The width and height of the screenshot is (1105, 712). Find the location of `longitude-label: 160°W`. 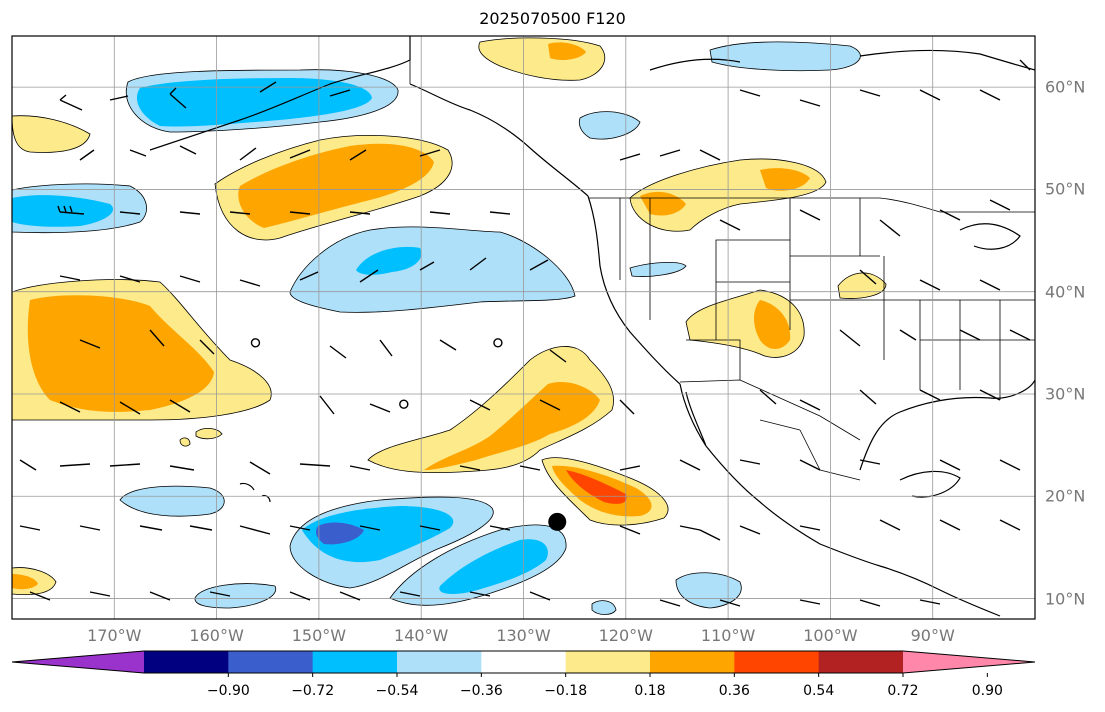

longitude-label: 160°W is located at coordinates (216, 635).